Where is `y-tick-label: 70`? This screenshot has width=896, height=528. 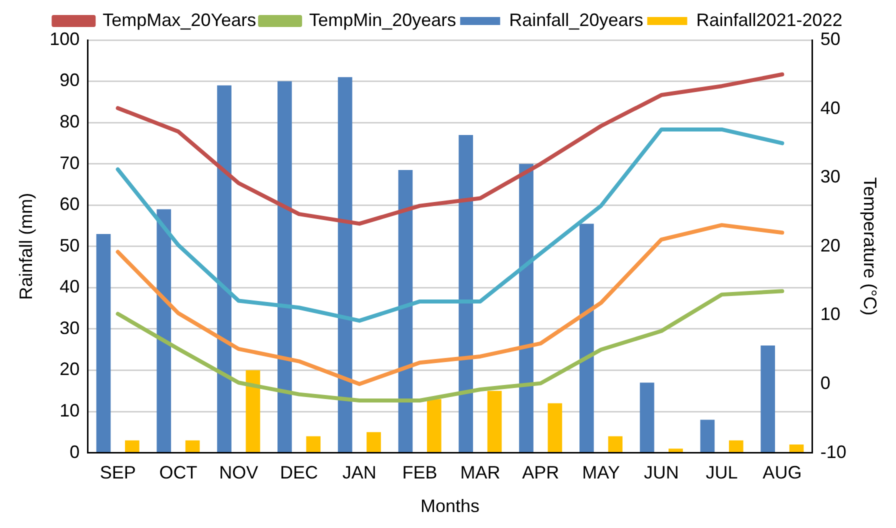 y-tick-label: 70 is located at coordinates (70, 162).